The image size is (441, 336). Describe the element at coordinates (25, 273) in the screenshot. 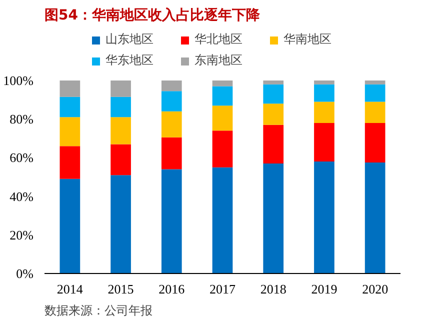

I see `y-tick-label: 0%` at that location.